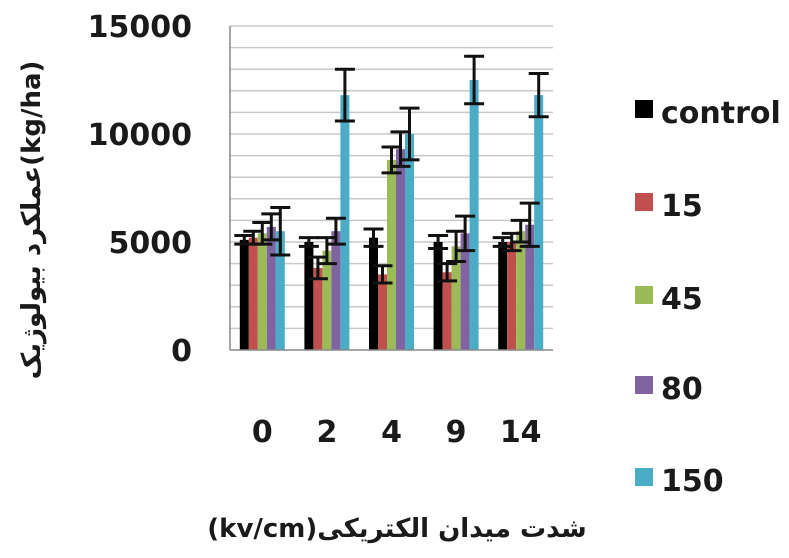 This screenshot has width=789, height=558. What do you see at coordinates (181, 351) in the screenshot?
I see `y-tick-label: 0` at bounding box center [181, 351].